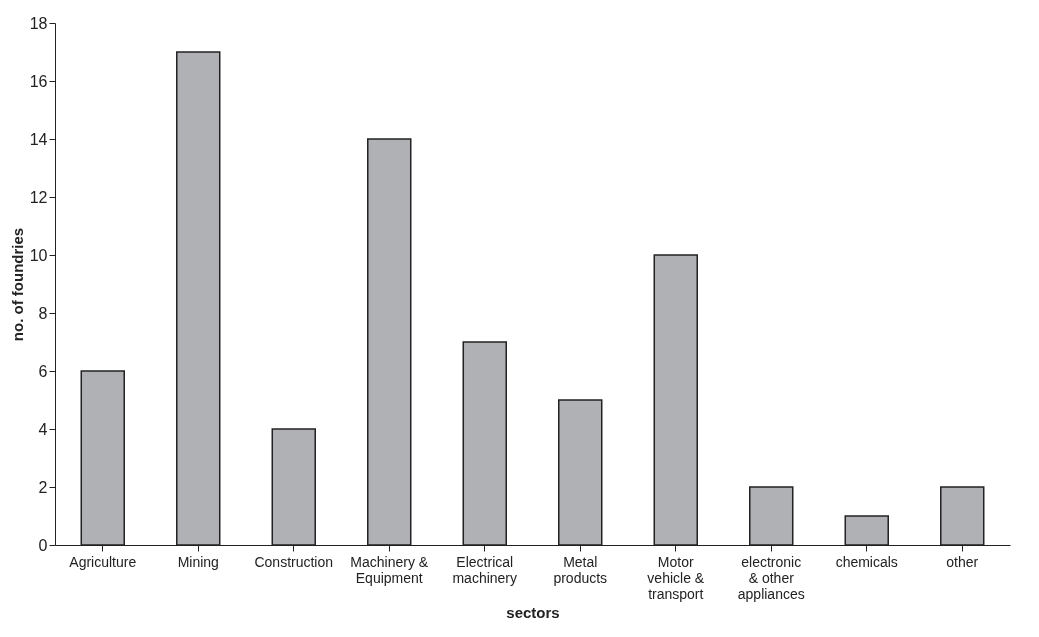 This screenshot has width=1039, height=637. I want to click on x-tick-label: Construction, so click(294, 561).